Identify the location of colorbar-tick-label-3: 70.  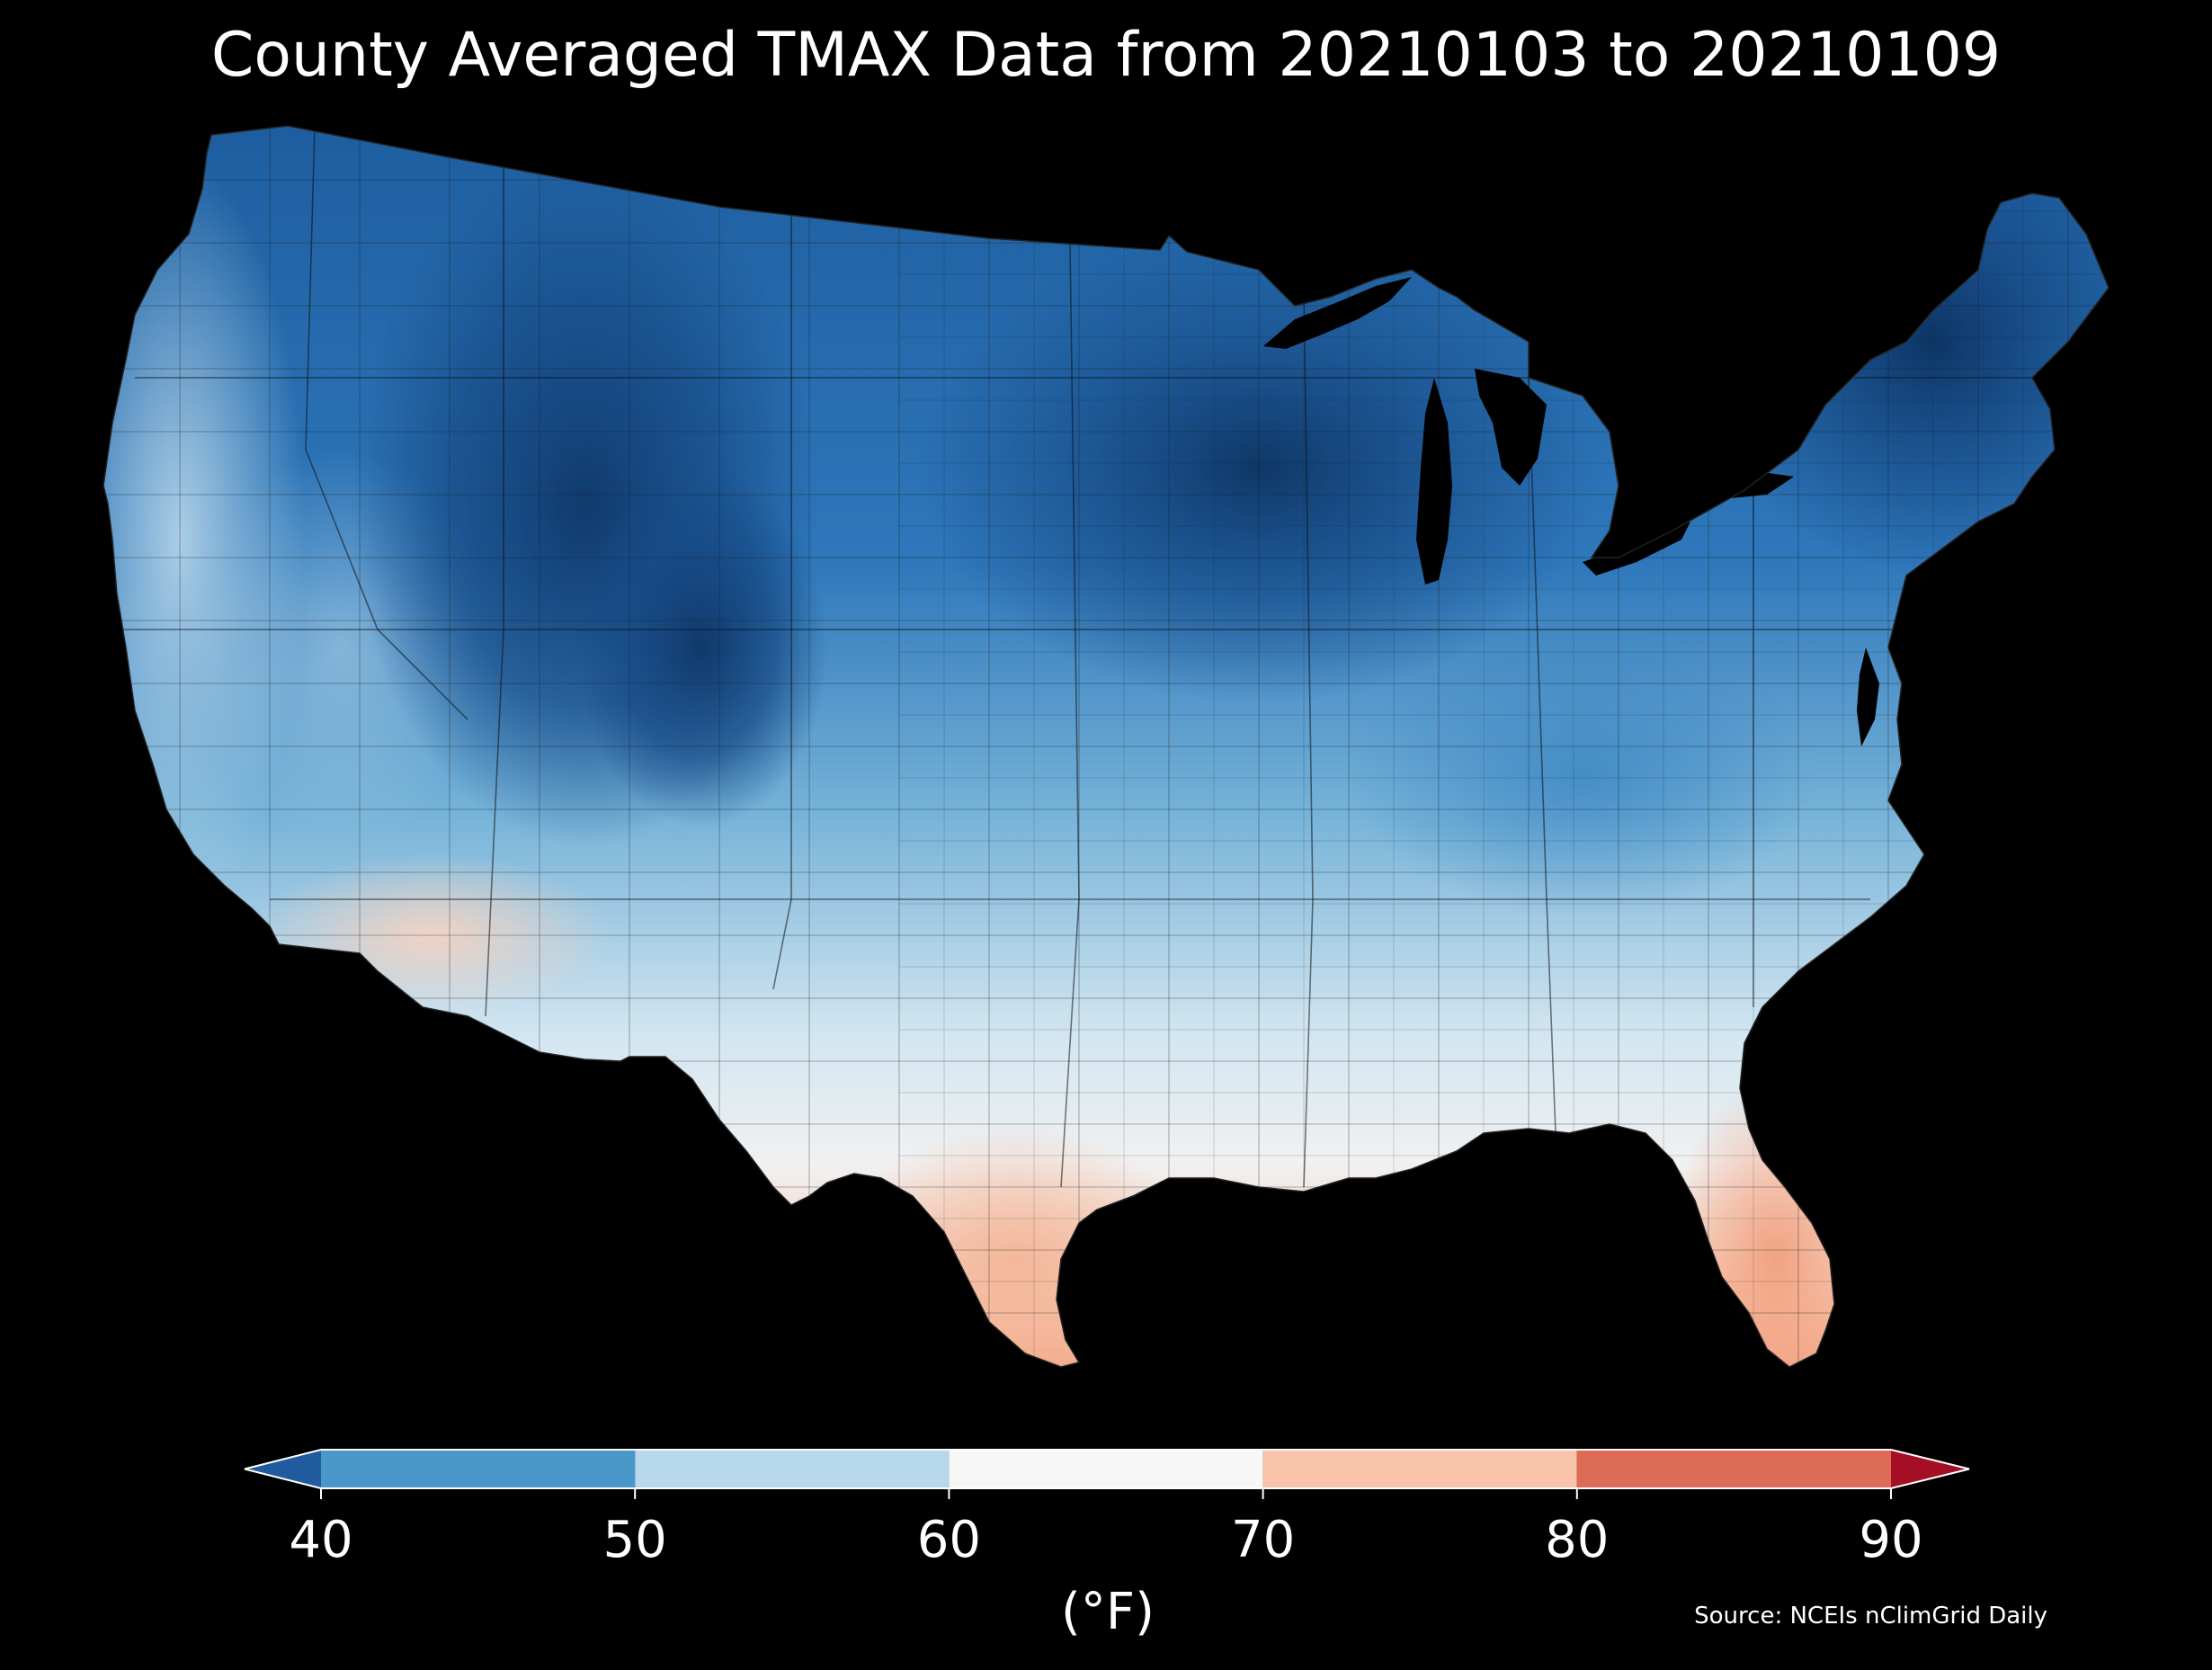
(1263, 1540).